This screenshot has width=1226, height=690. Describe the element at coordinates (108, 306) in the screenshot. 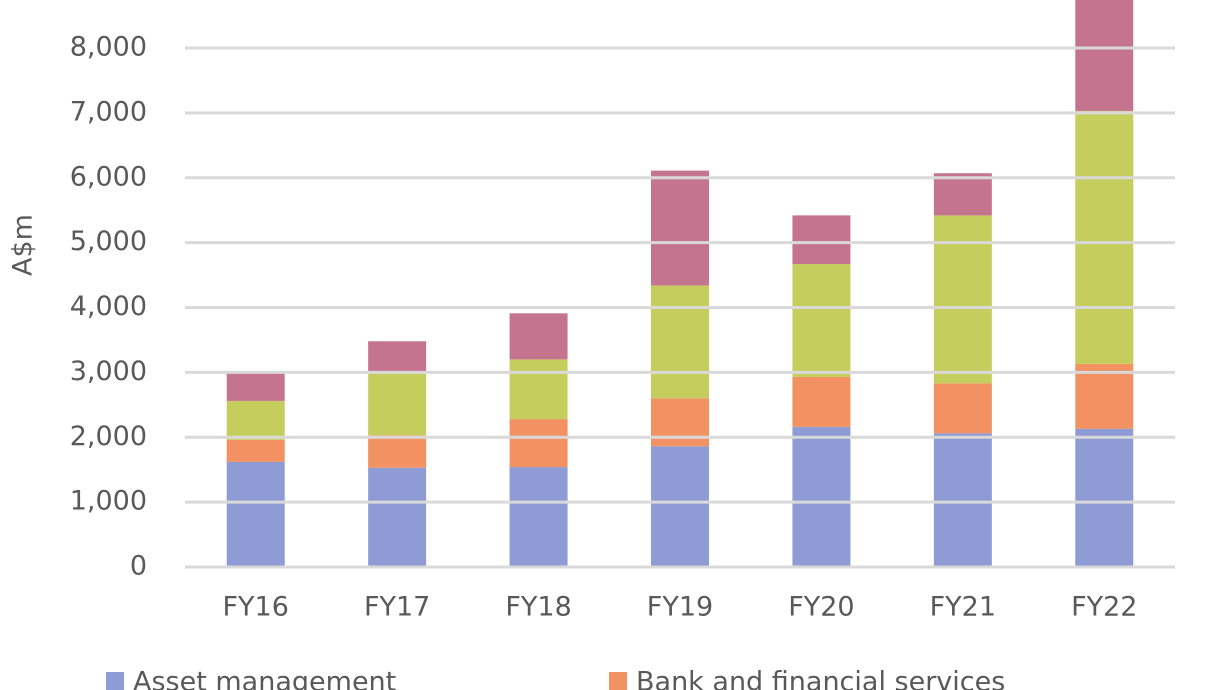

I see `y-tick-label: 4,000` at that location.